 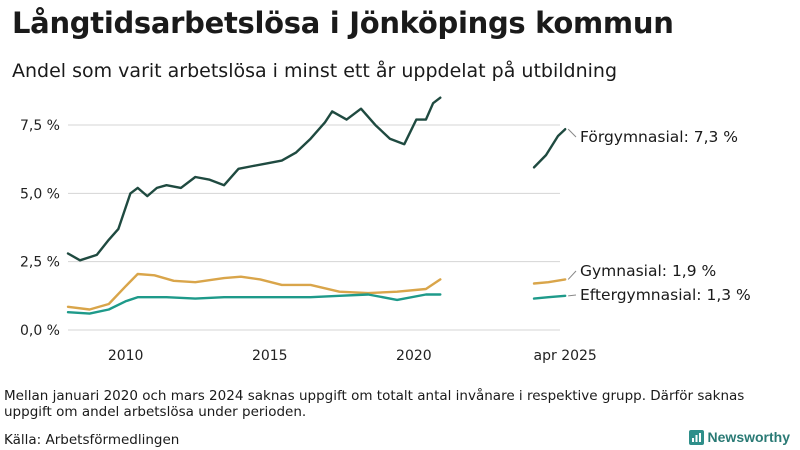 What do you see at coordinates (648, 271) in the screenshot?
I see `series-end-label: Gymnasial: 1,9 %` at bounding box center [648, 271].